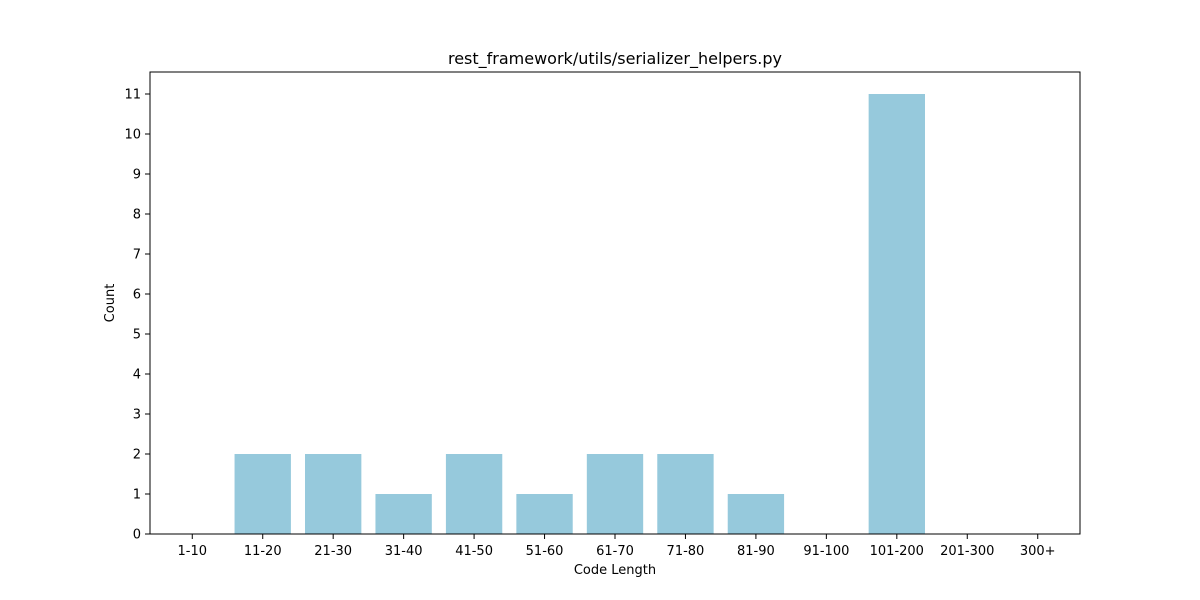  I want to click on x-tick-label: 61-70, so click(615, 551).